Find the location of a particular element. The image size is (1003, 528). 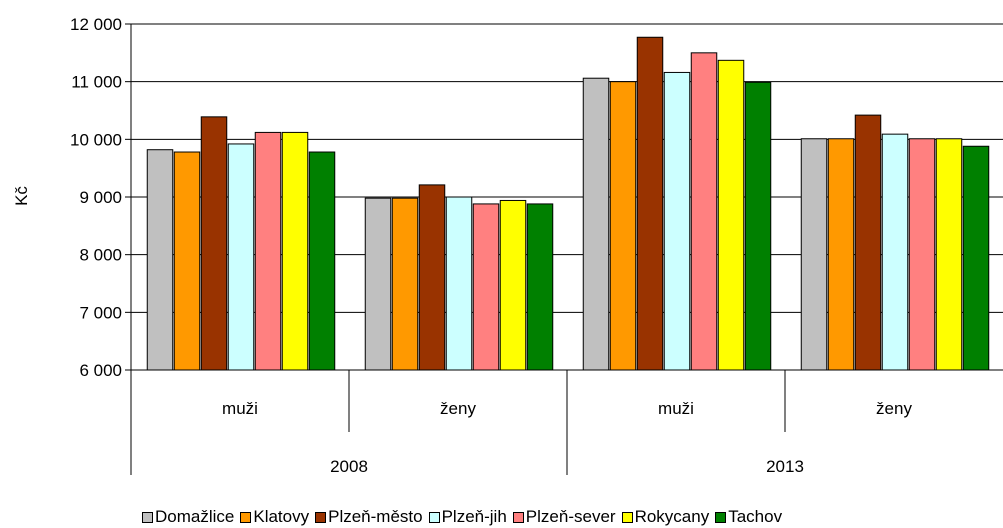

legend-item: Plzeň-sever is located at coordinates (564, 517).